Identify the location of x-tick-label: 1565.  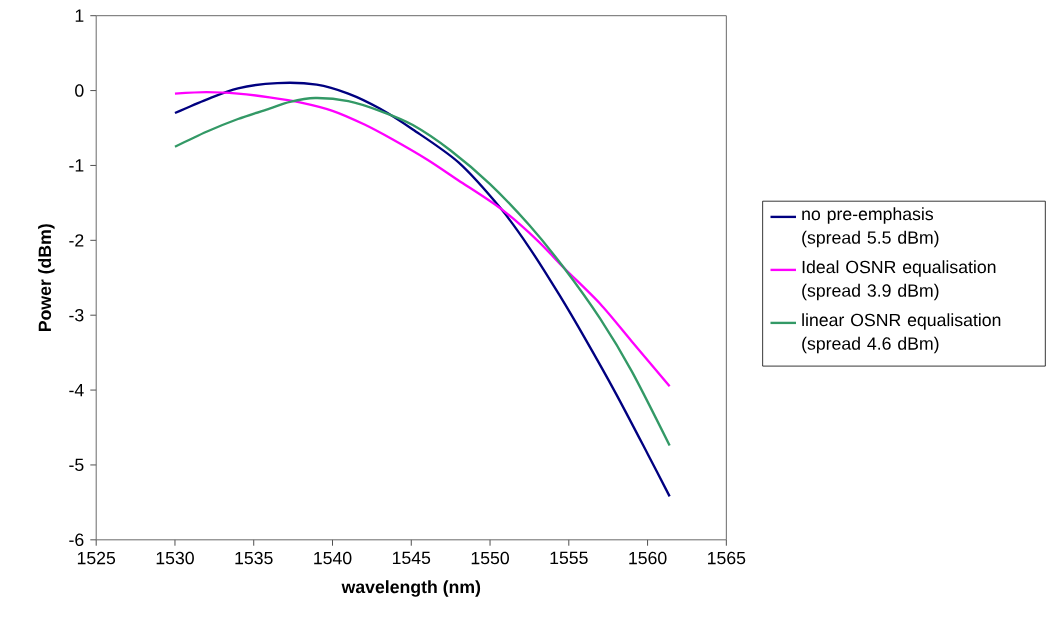
(727, 558).